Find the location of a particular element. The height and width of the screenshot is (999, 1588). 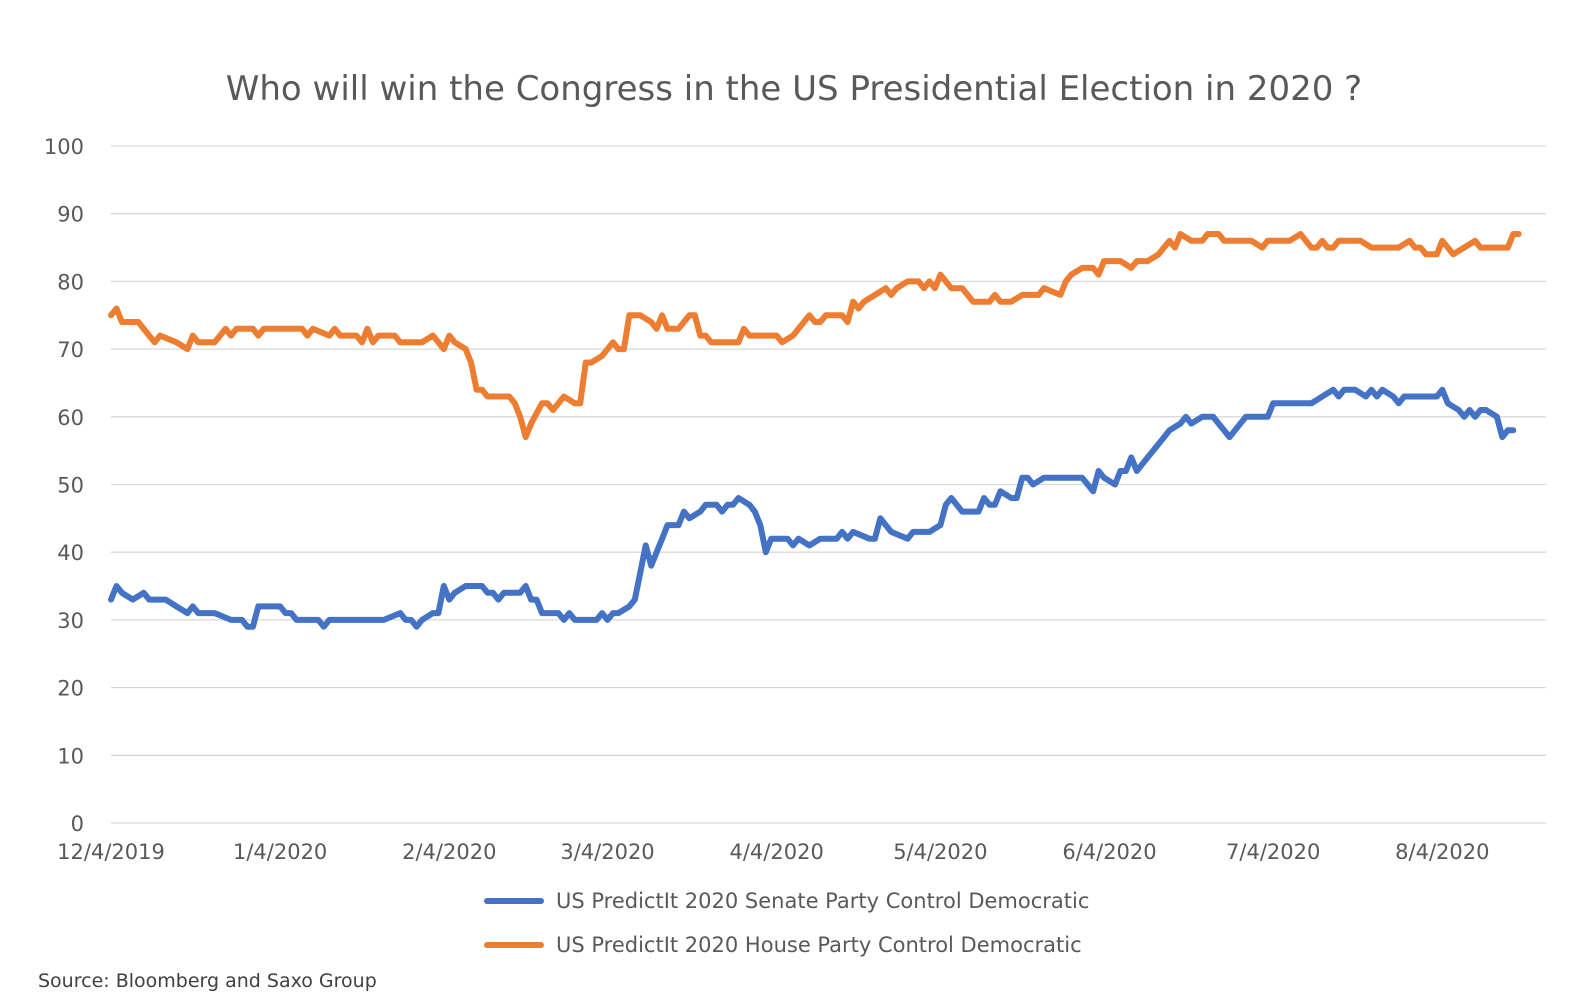

x-tick-label: 5/4/2020 is located at coordinates (940, 852).